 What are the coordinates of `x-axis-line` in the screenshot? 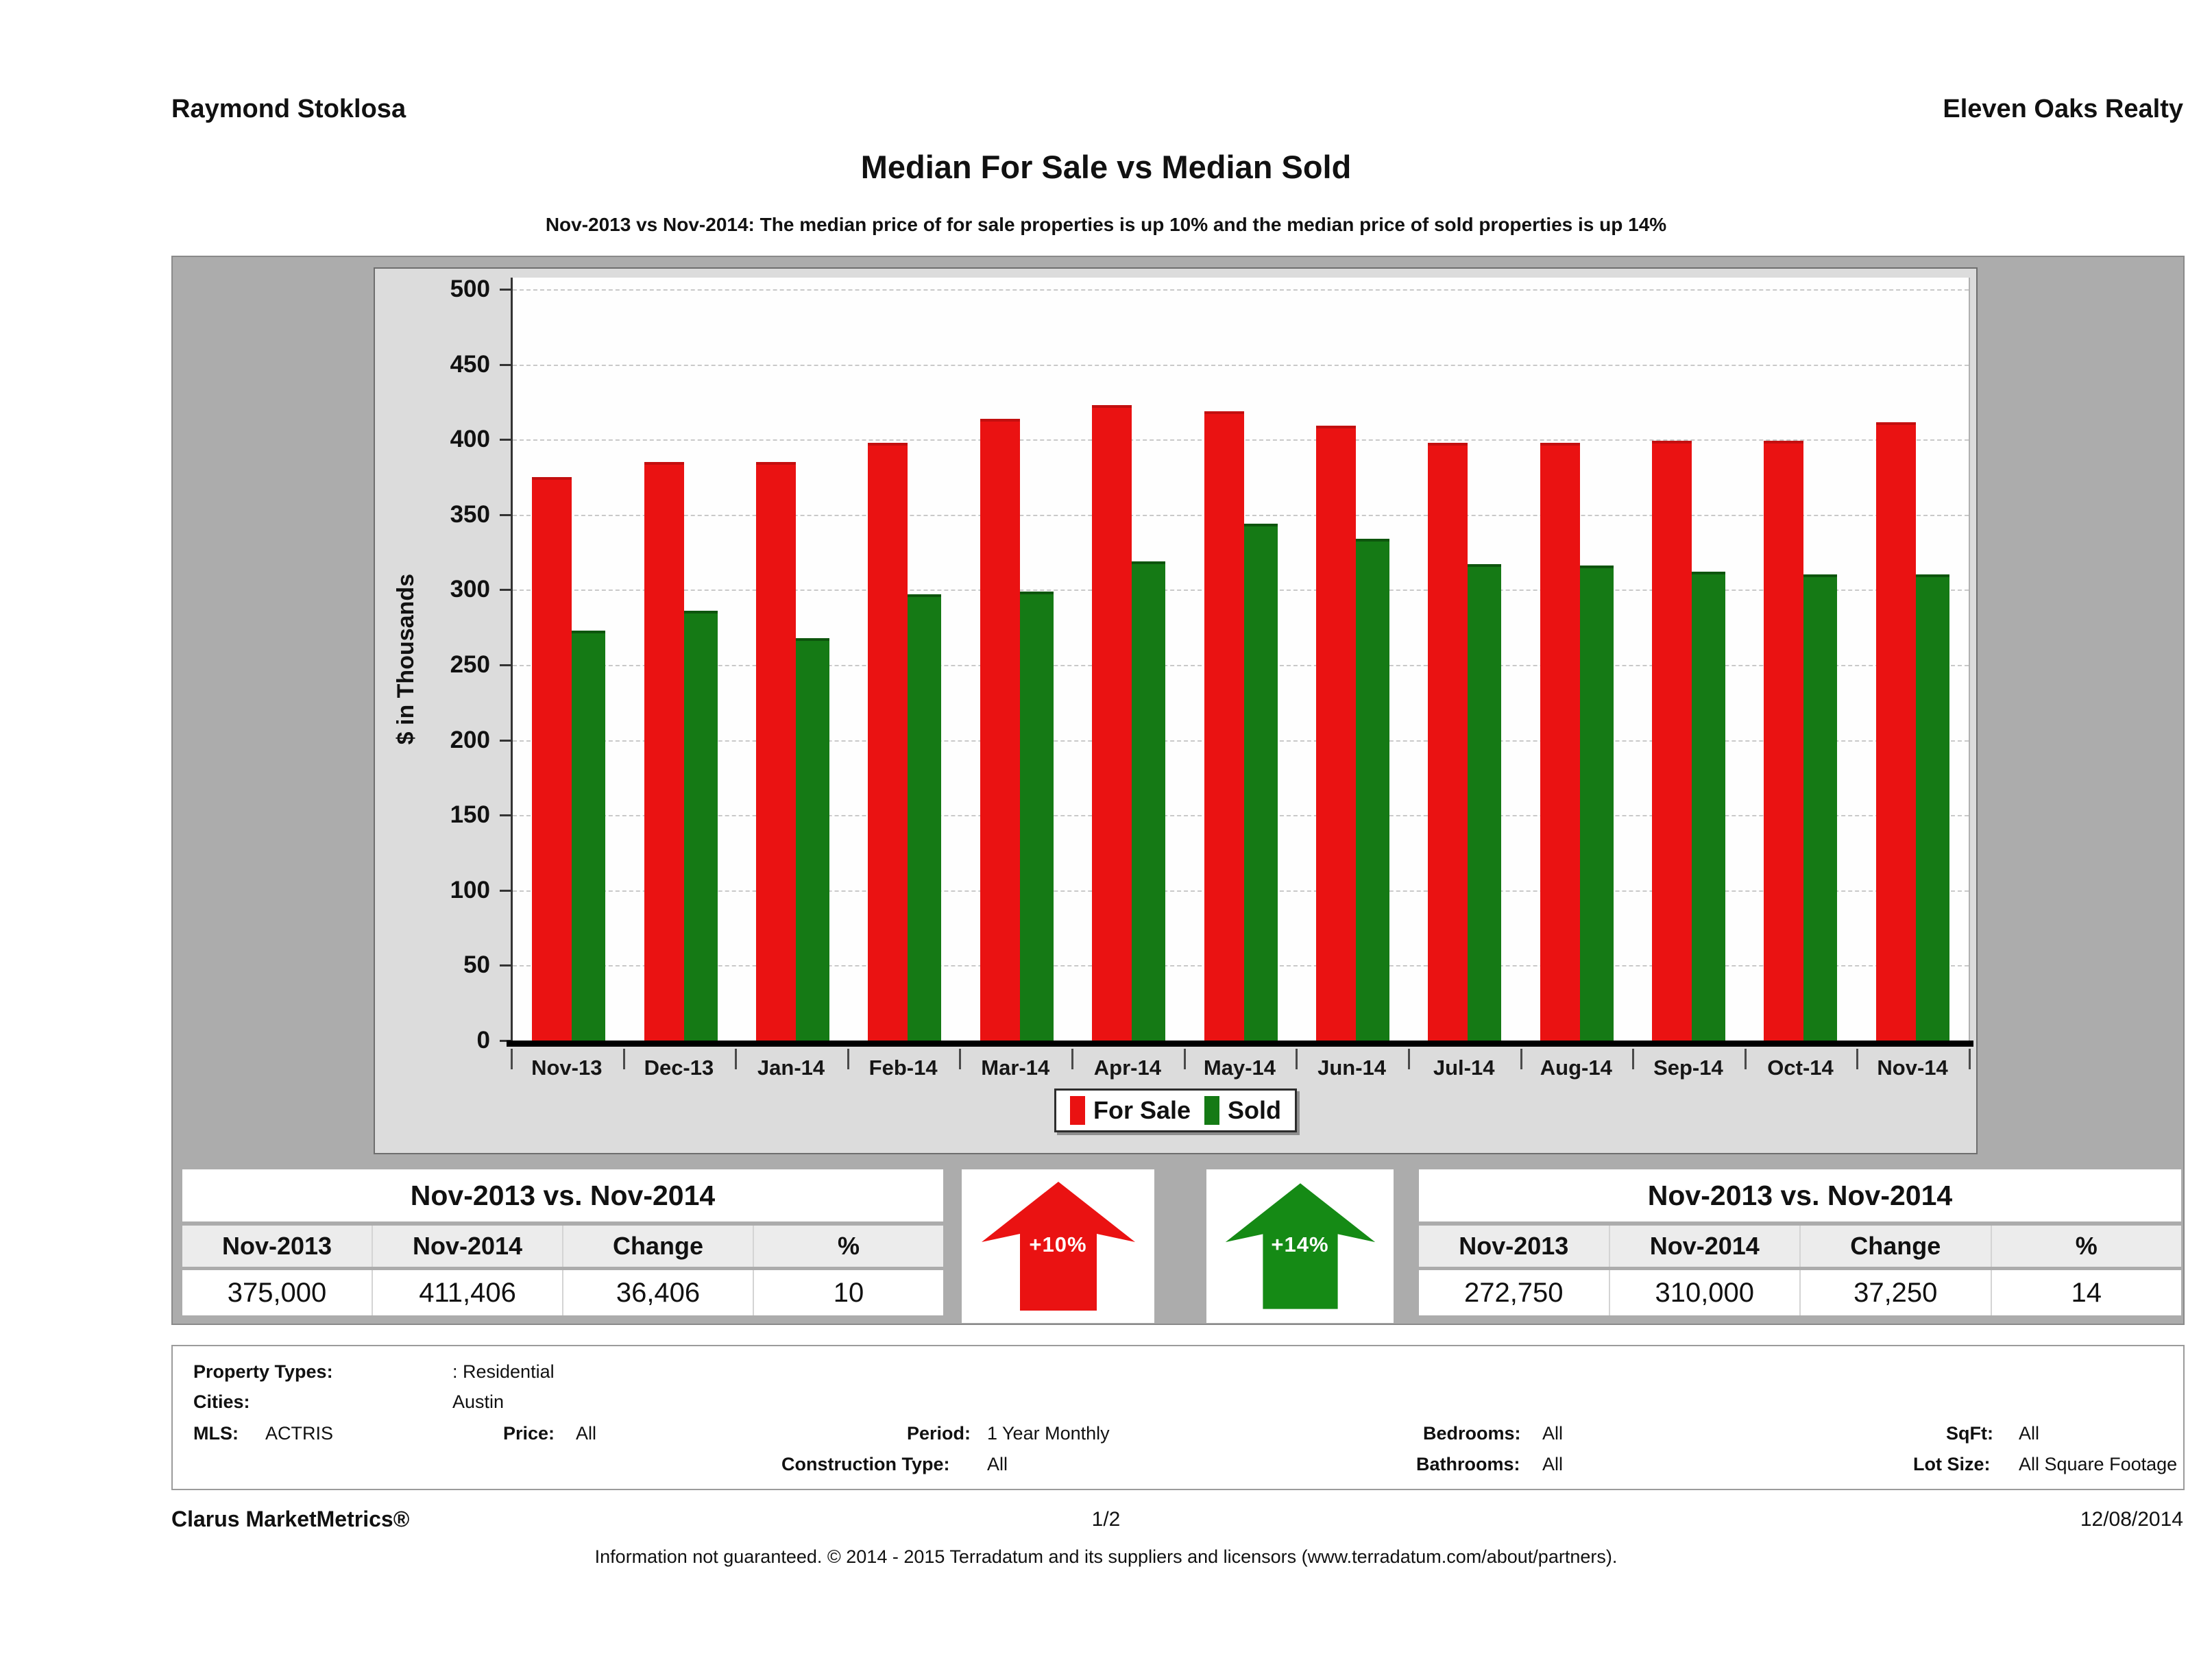 It's located at (1240, 1044).